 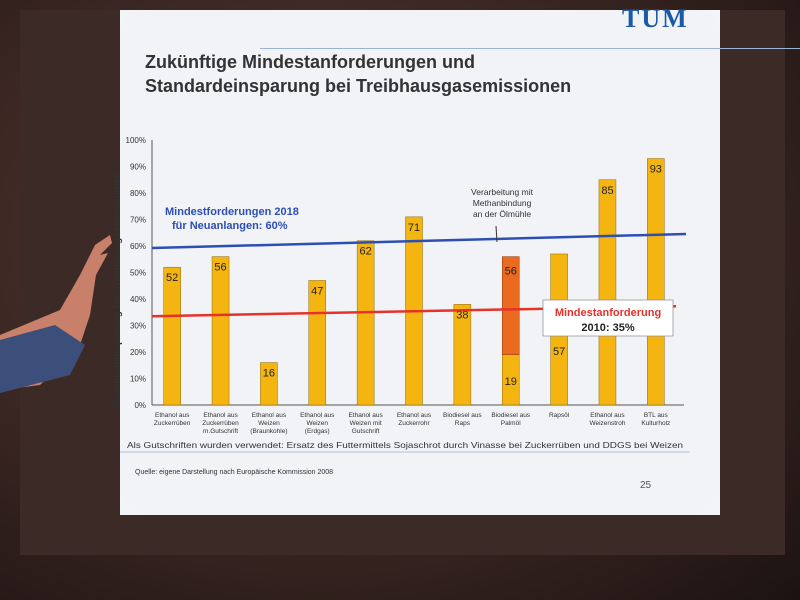 I want to click on bar-value-label: 19, so click(x=511, y=382).